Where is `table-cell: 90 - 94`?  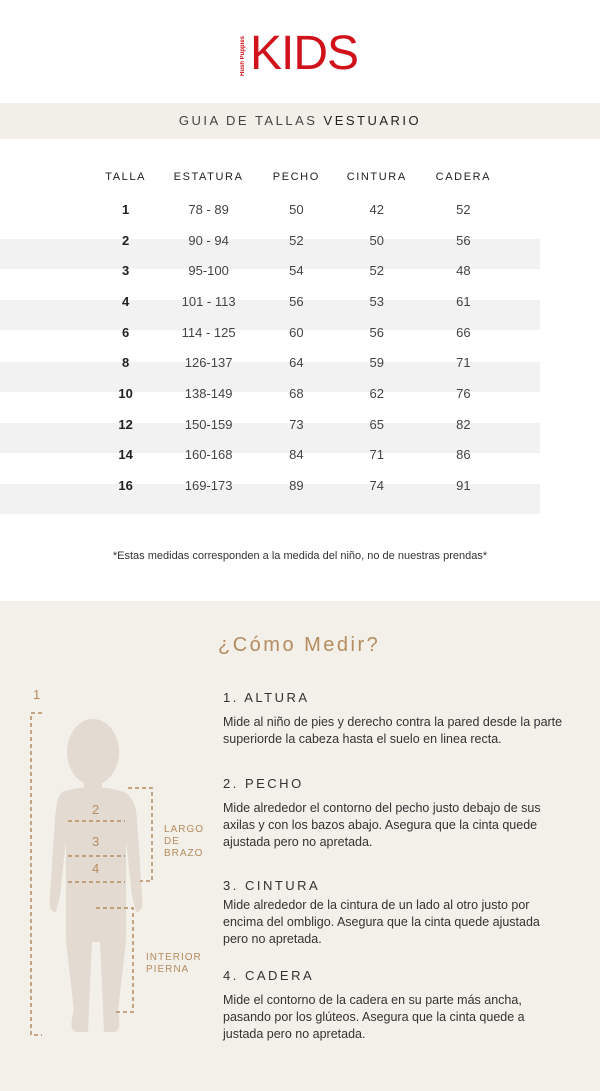
table-cell: 90 - 94 is located at coordinates (208, 240).